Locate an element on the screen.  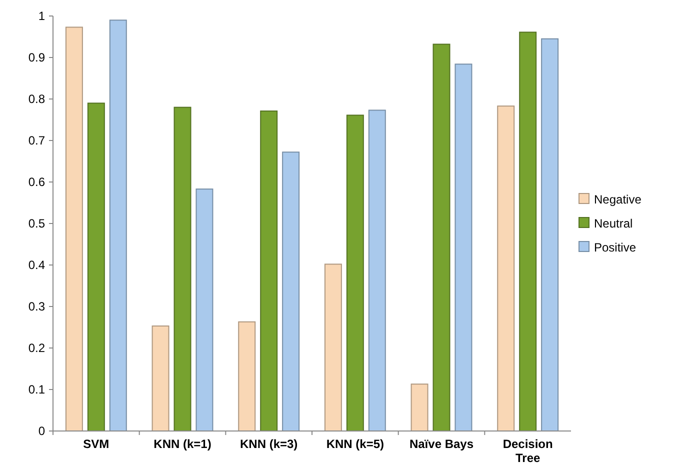
x-tick-label: Naïve Bays is located at coordinates (441, 444).